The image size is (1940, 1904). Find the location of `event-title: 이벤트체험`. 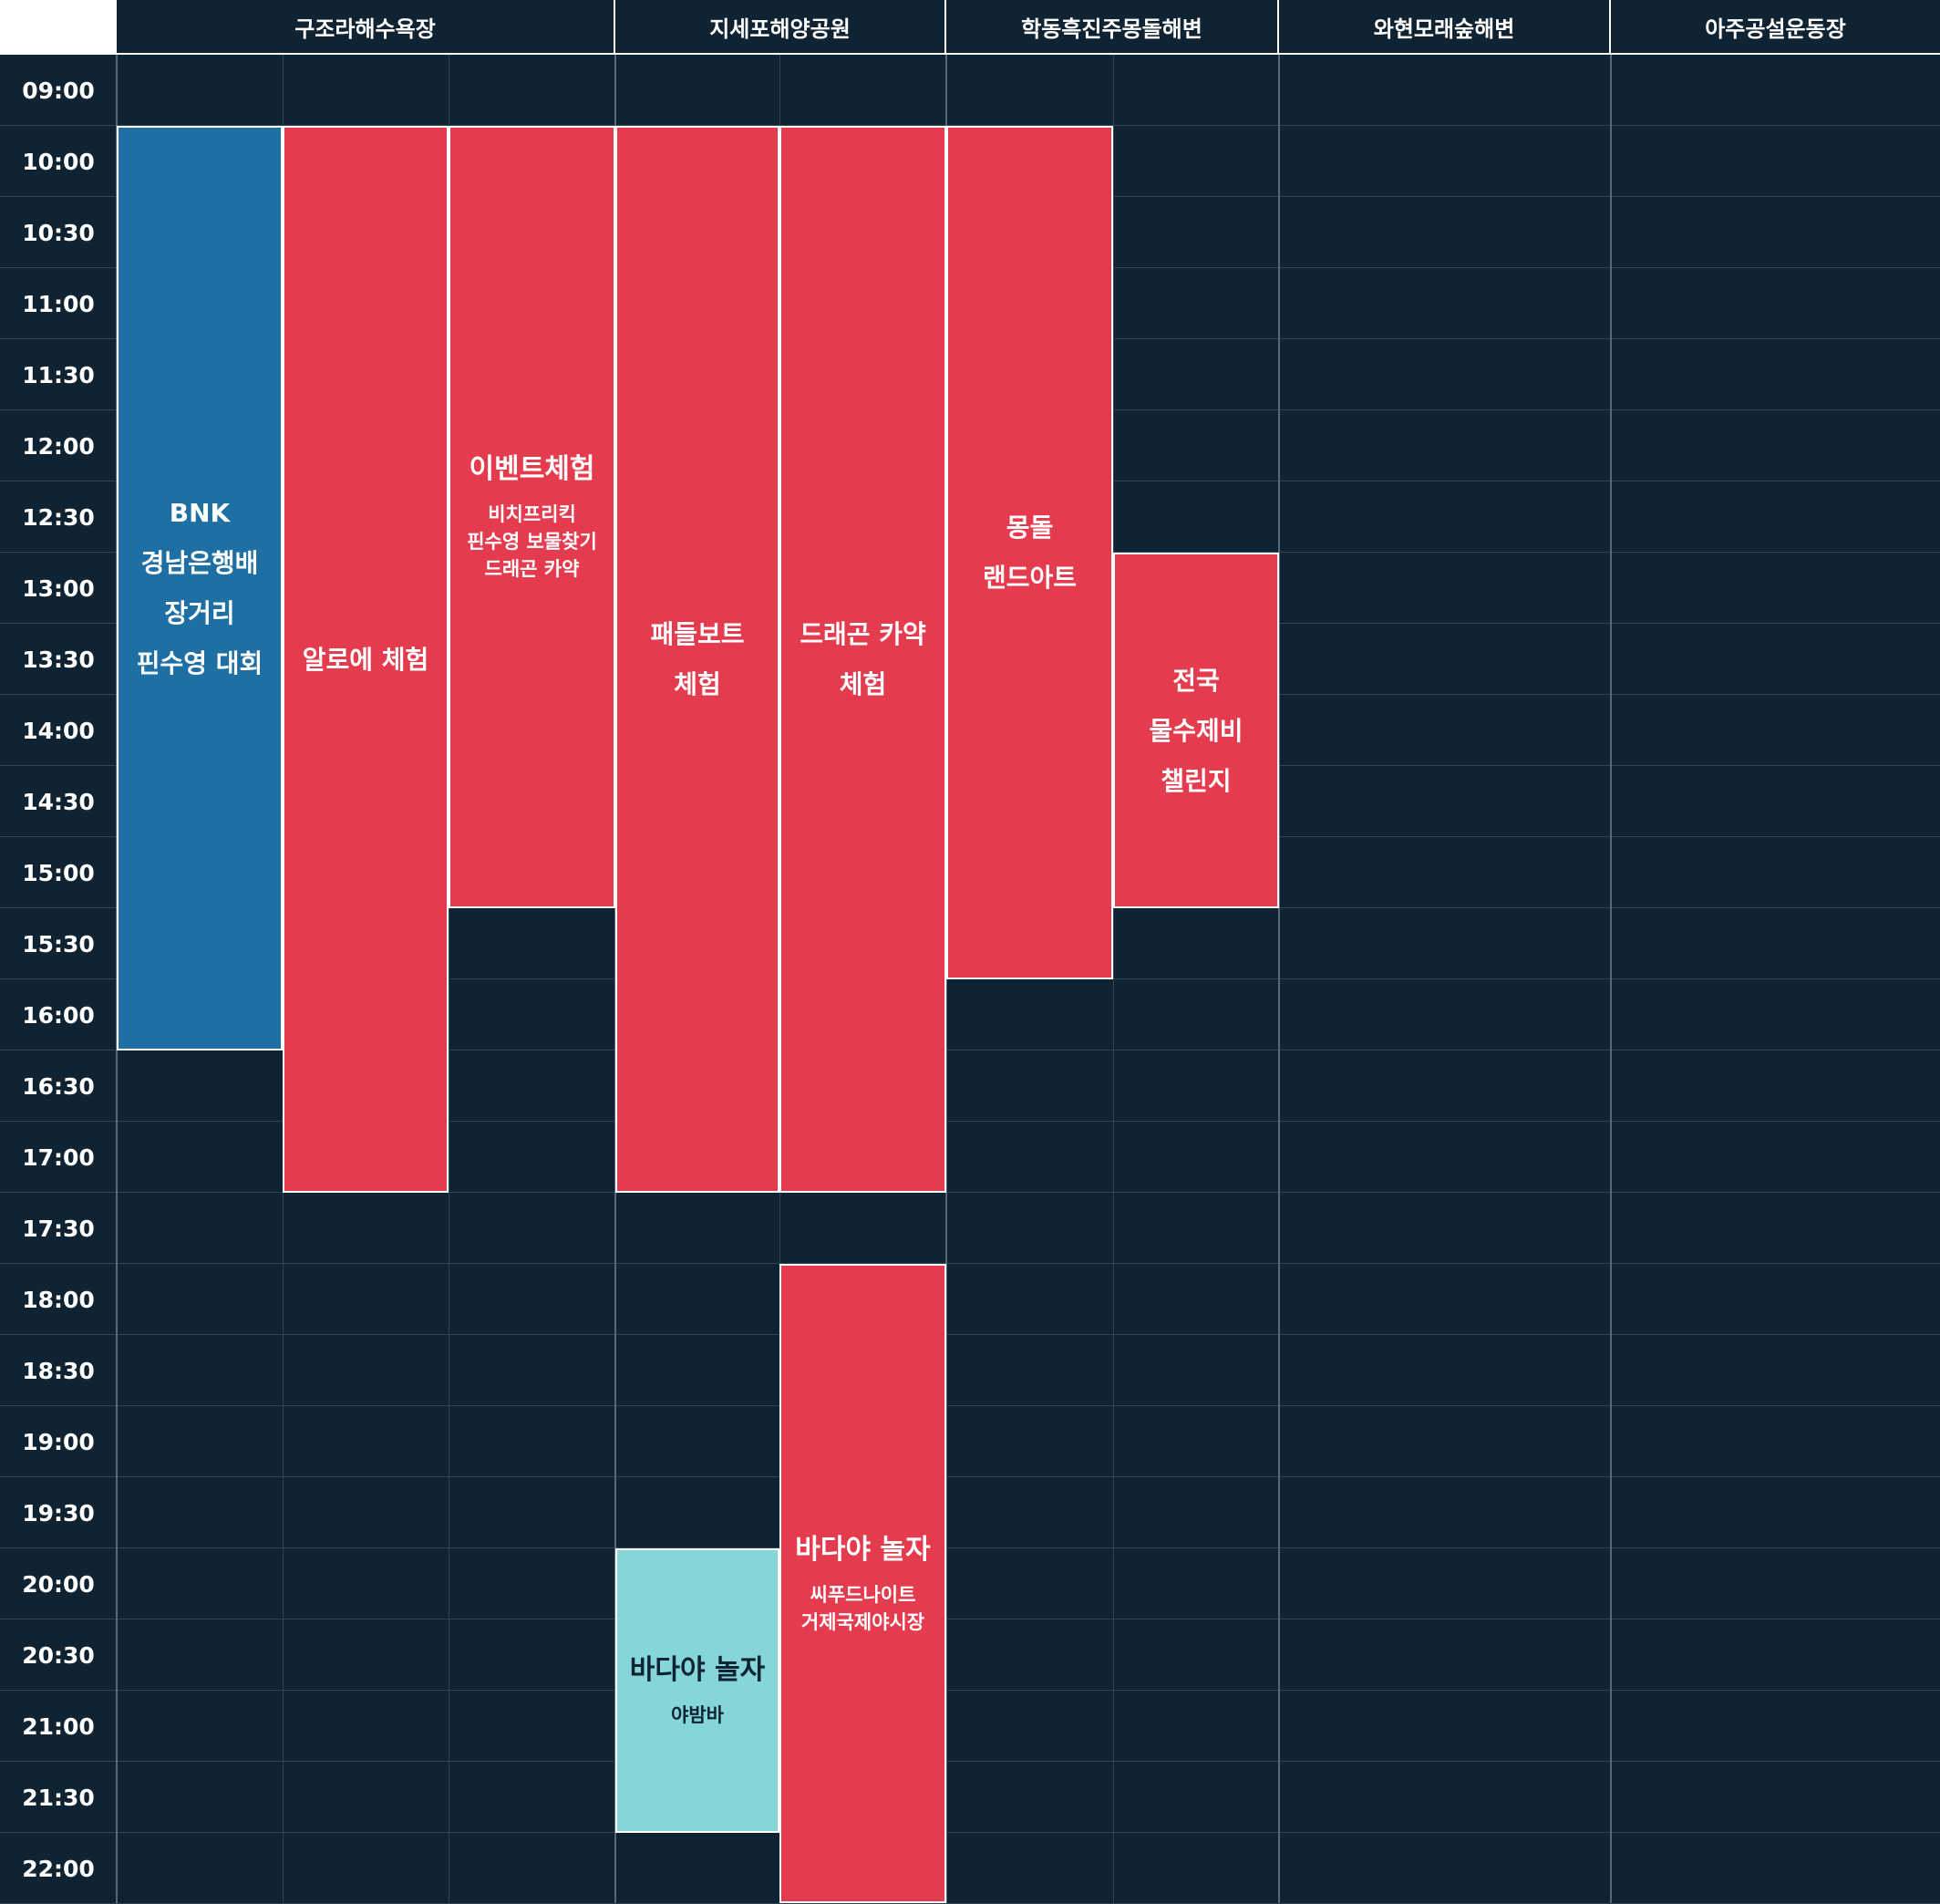

event-title: 이벤트체험 is located at coordinates (532, 469).